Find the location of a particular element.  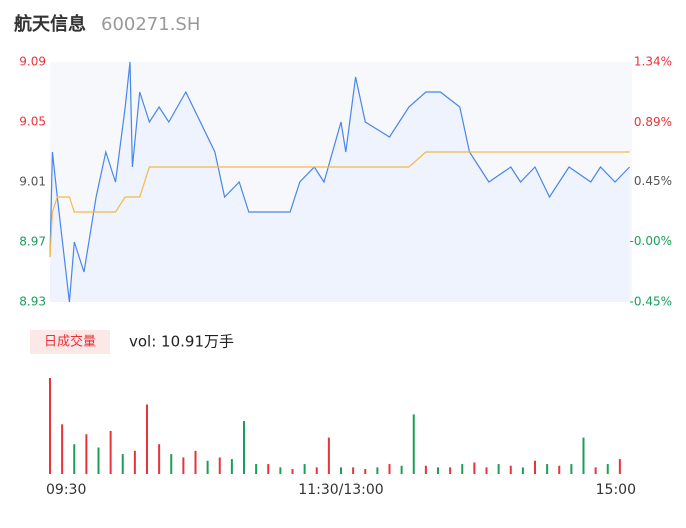

y-tick-label: 8.93 is located at coordinates (32, 302).